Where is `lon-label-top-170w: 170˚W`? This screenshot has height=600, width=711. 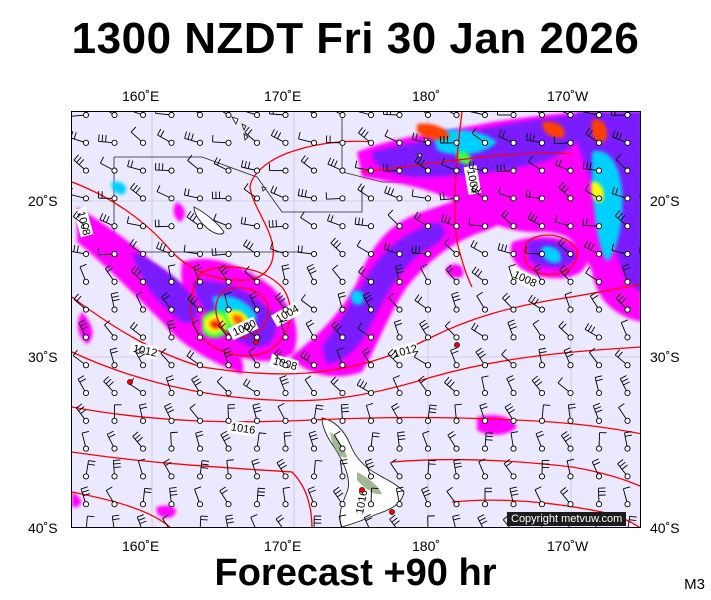
lon-label-top-170w: 170˚W is located at coordinates (568, 96).